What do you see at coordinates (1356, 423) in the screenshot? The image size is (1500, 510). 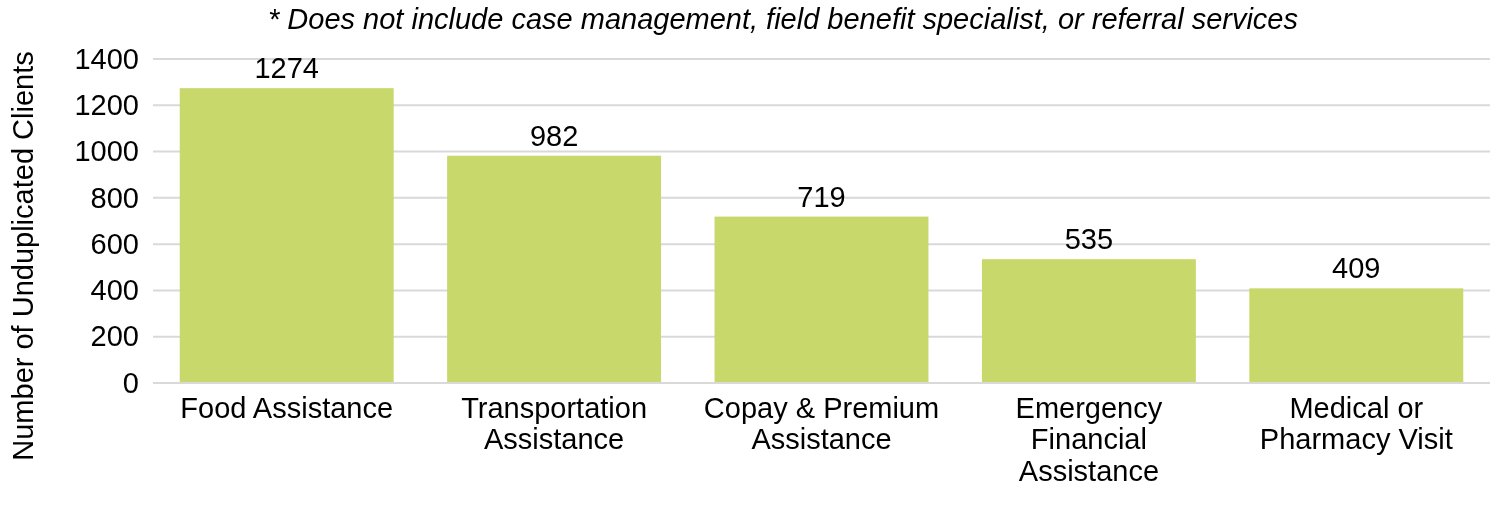 I see `x-tick-label: Medical or Pharmacy Visit` at bounding box center [1356, 423].